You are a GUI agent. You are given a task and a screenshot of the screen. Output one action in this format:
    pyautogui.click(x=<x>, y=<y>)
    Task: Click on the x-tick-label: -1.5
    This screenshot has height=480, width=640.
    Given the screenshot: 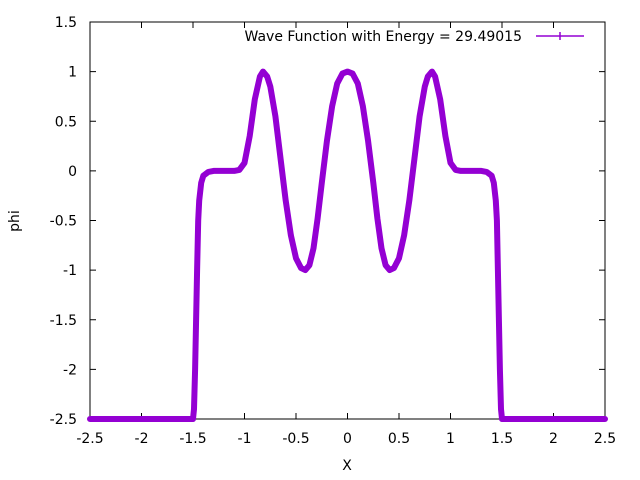 What is the action you would take?
    pyautogui.click(x=192, y=439)
    